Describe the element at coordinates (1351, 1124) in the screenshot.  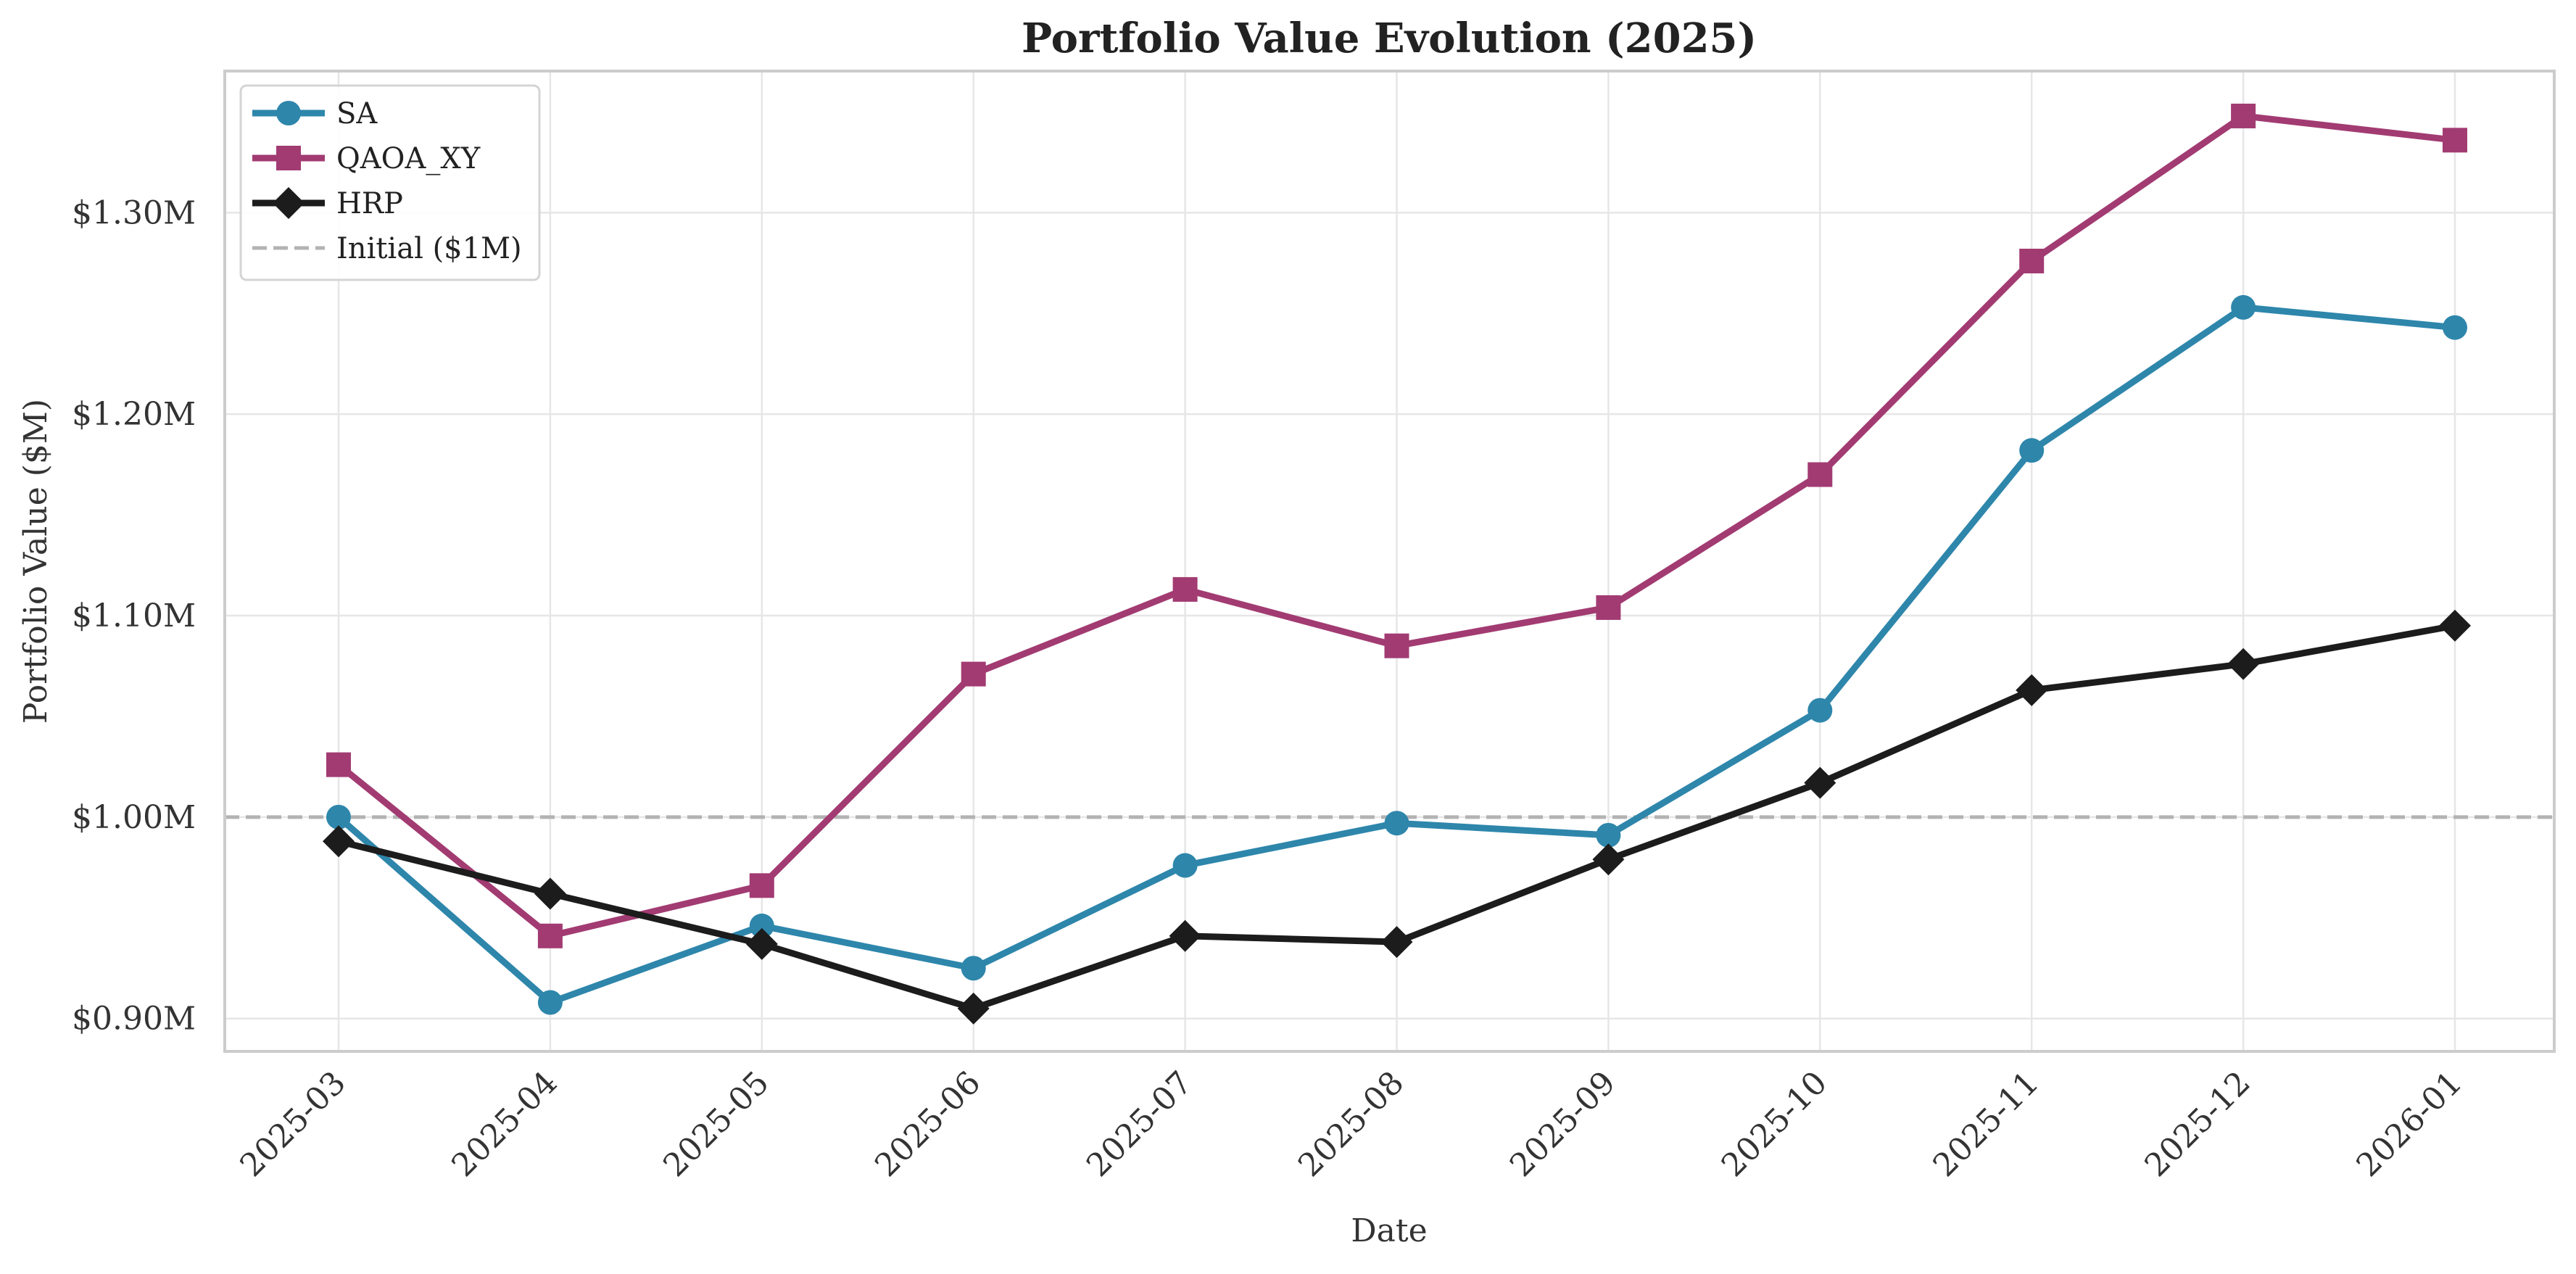
I see `x-tick-2025-08: 2025-08` at that location.